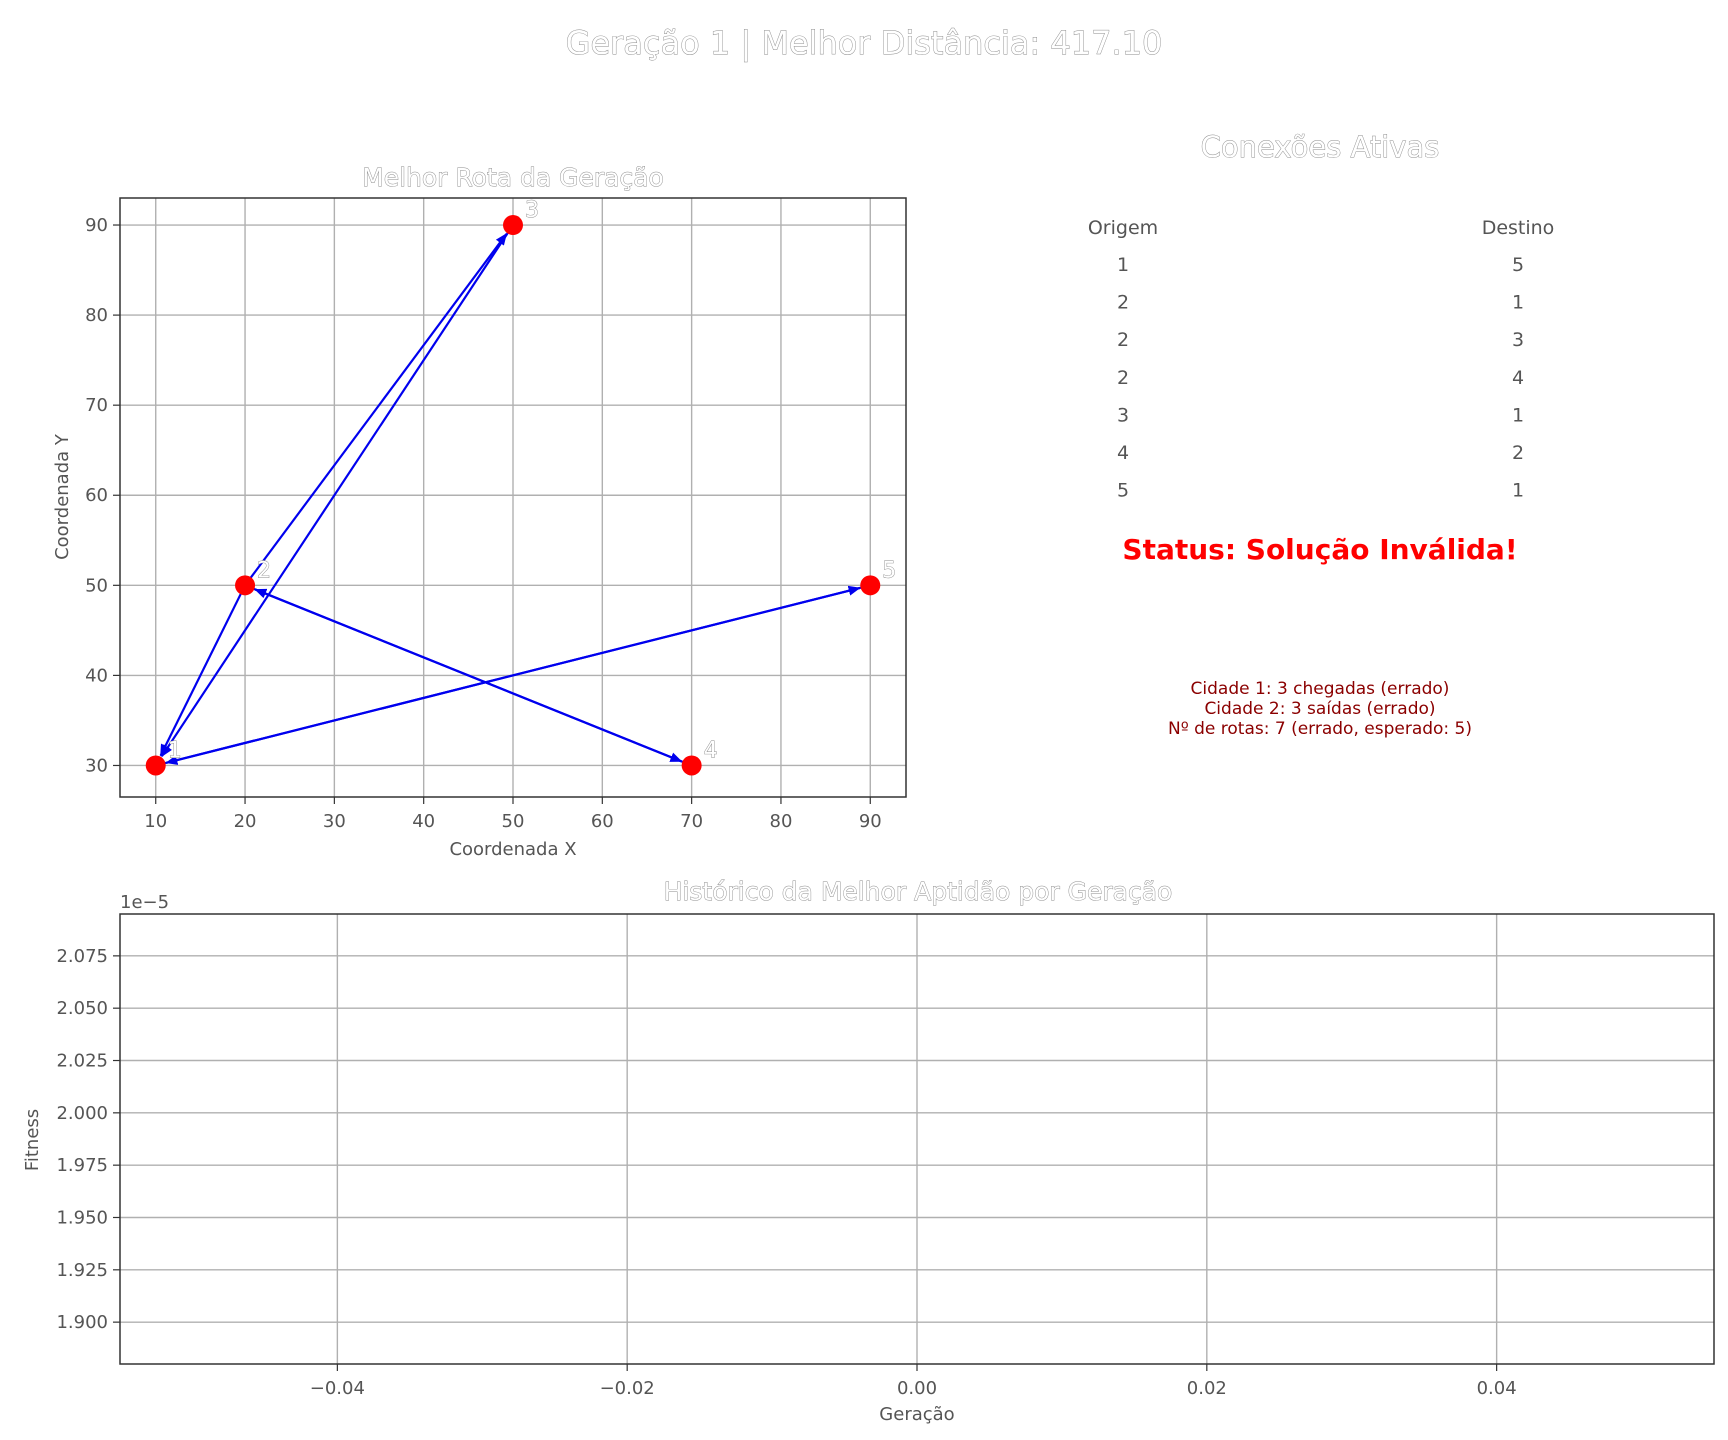 The height and width of the screenshot is (1440, 1728). I want to click on city-label-1: 1, so click(175, 750).